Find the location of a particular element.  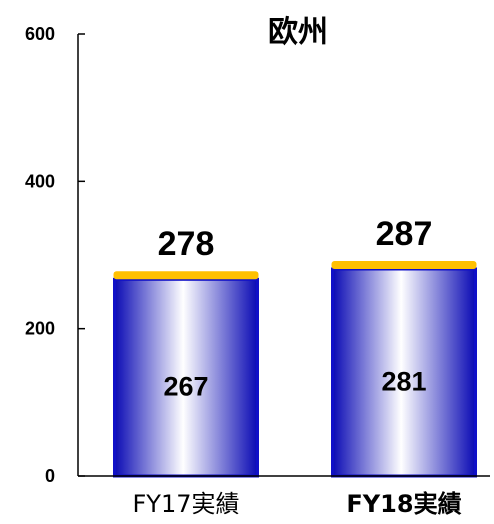

y-tick-label: 200 is located at coordinates (40, 329).